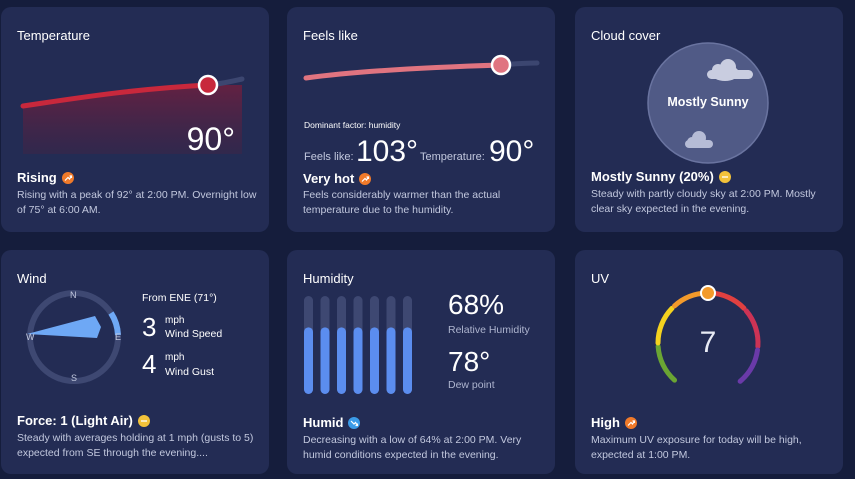 The width and height of the screenshot is (855, 479). What do you see at coordinates (149, 364) in the screenshot?
I see `wind-gust-value: 4` at bounding box center [149, 364].